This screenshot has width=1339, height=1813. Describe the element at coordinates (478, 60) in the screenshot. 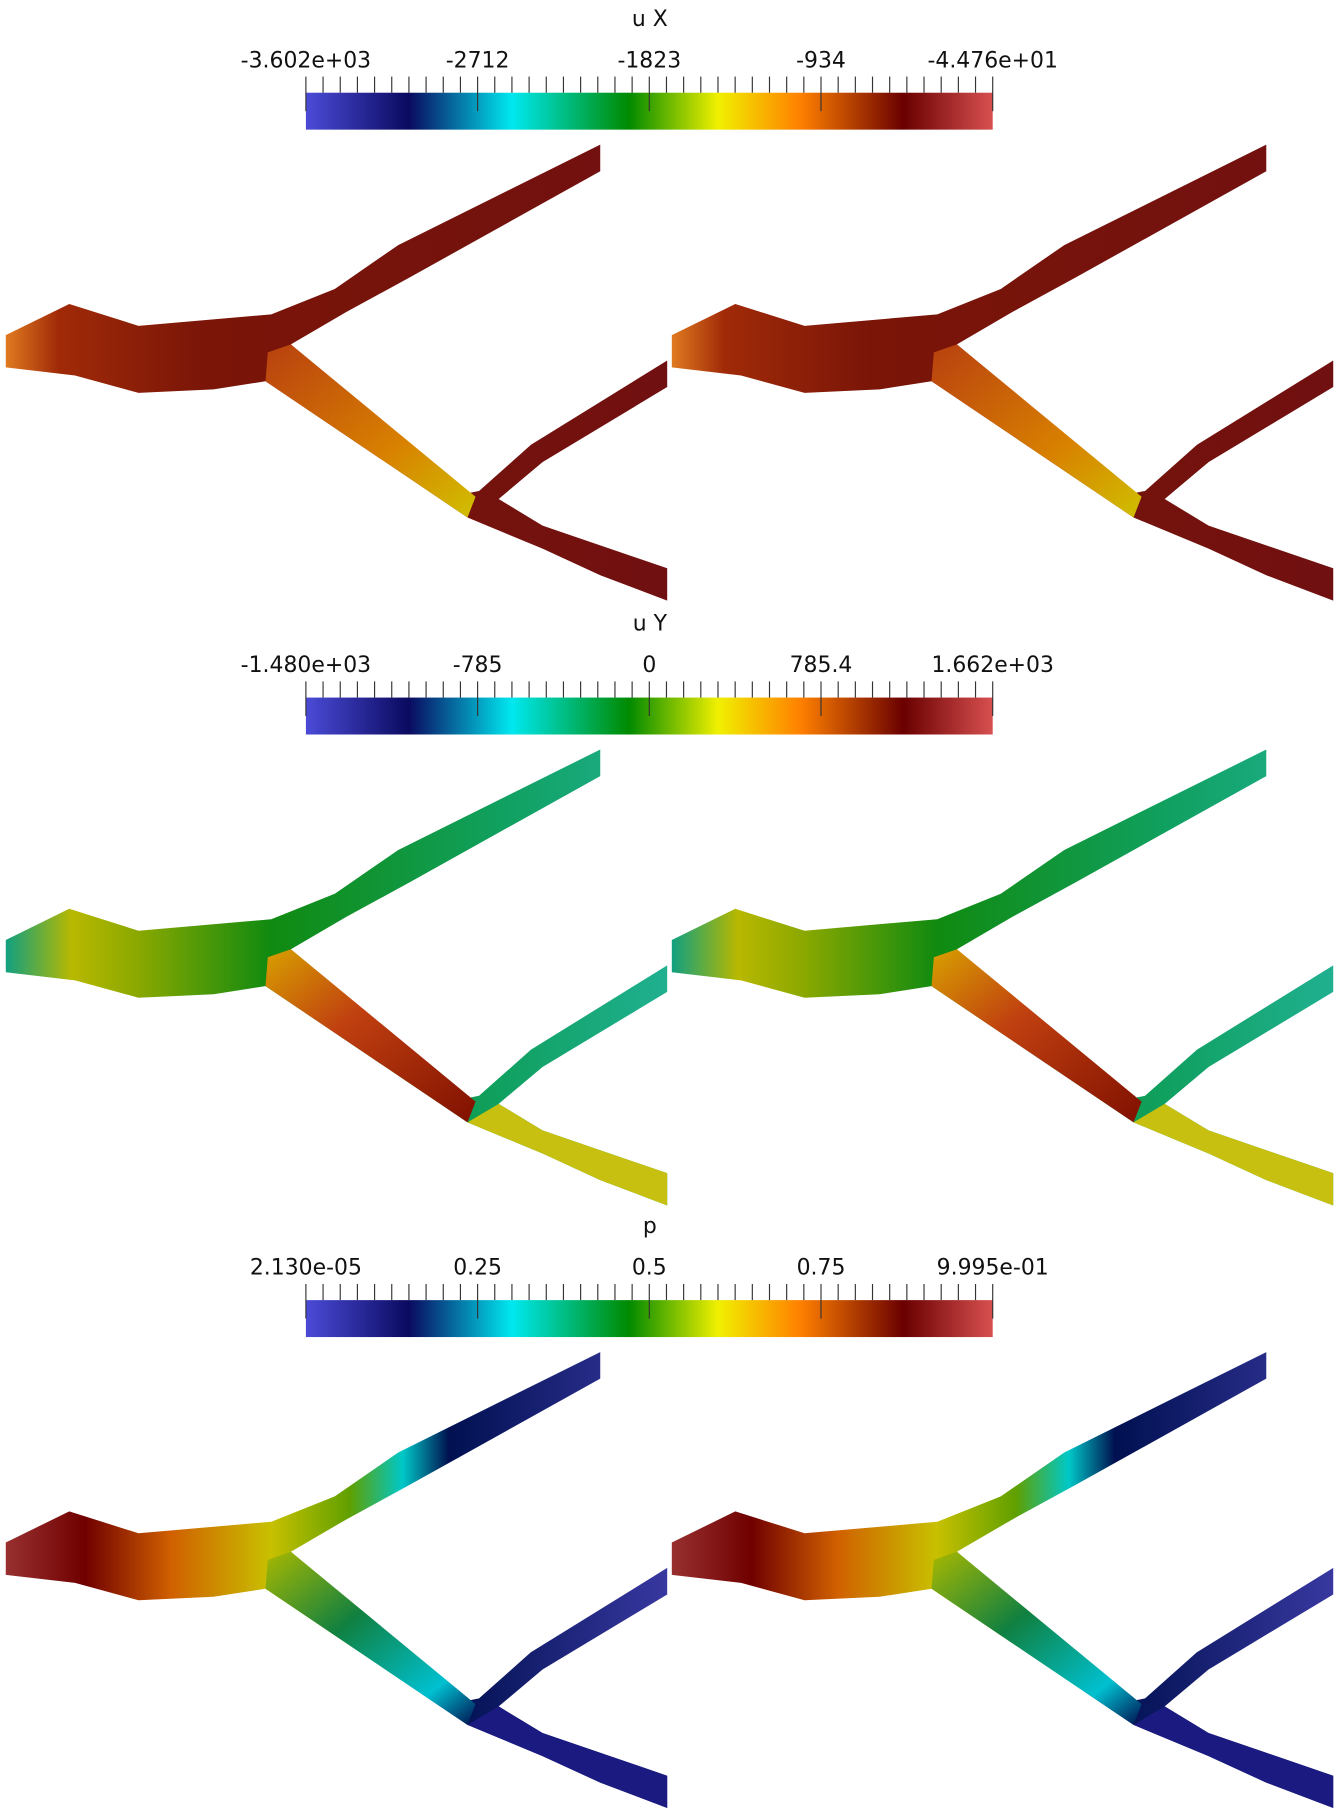

I see `colorbar-label: -2712` at that location.